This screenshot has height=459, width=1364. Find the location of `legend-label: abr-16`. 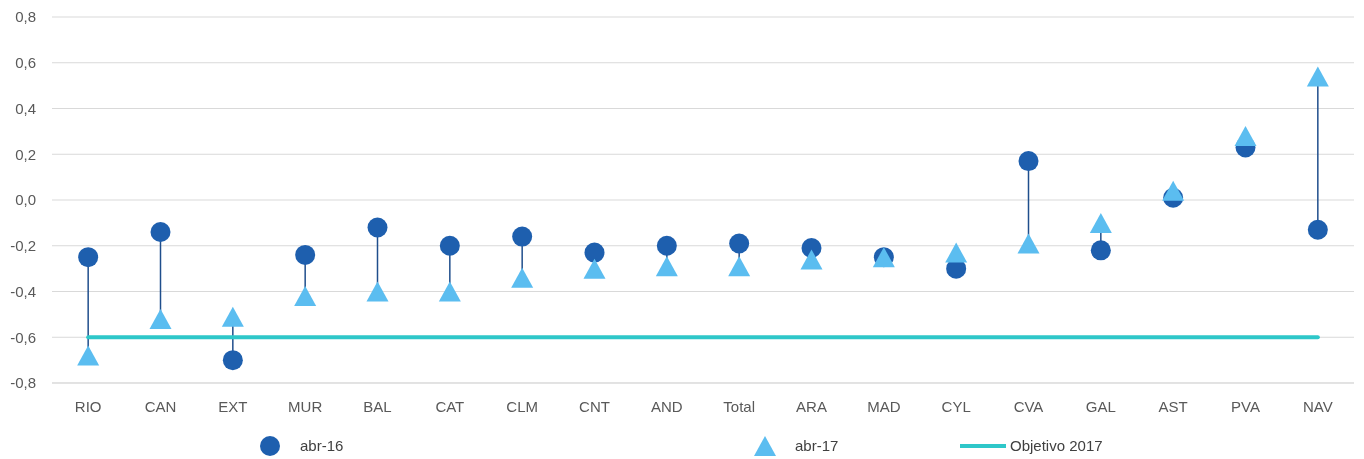

legend-label: abr-16 is located at coordinates (322, 446).